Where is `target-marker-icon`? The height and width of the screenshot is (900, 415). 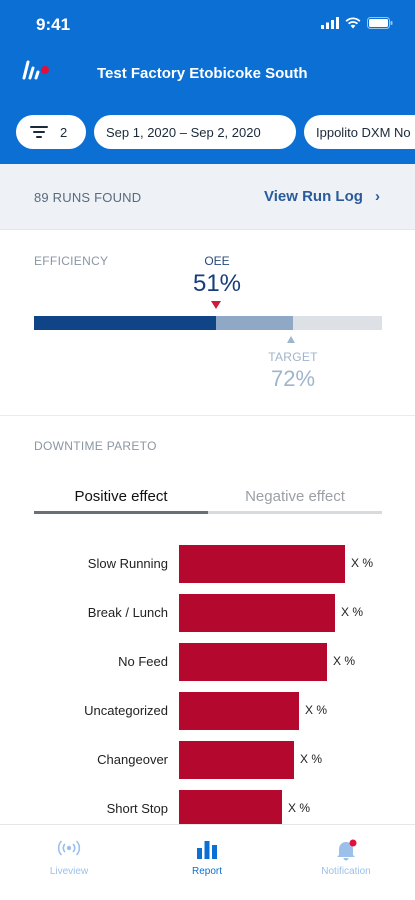 target-marker-icon is located at coordinates (291, 339).